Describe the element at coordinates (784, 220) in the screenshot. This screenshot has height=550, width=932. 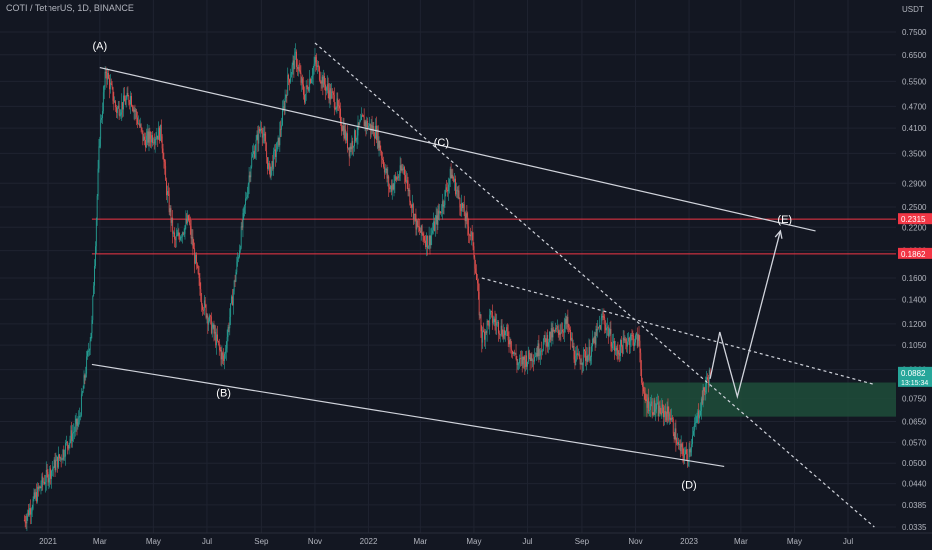
I see `wave-label: (E)` at that location.